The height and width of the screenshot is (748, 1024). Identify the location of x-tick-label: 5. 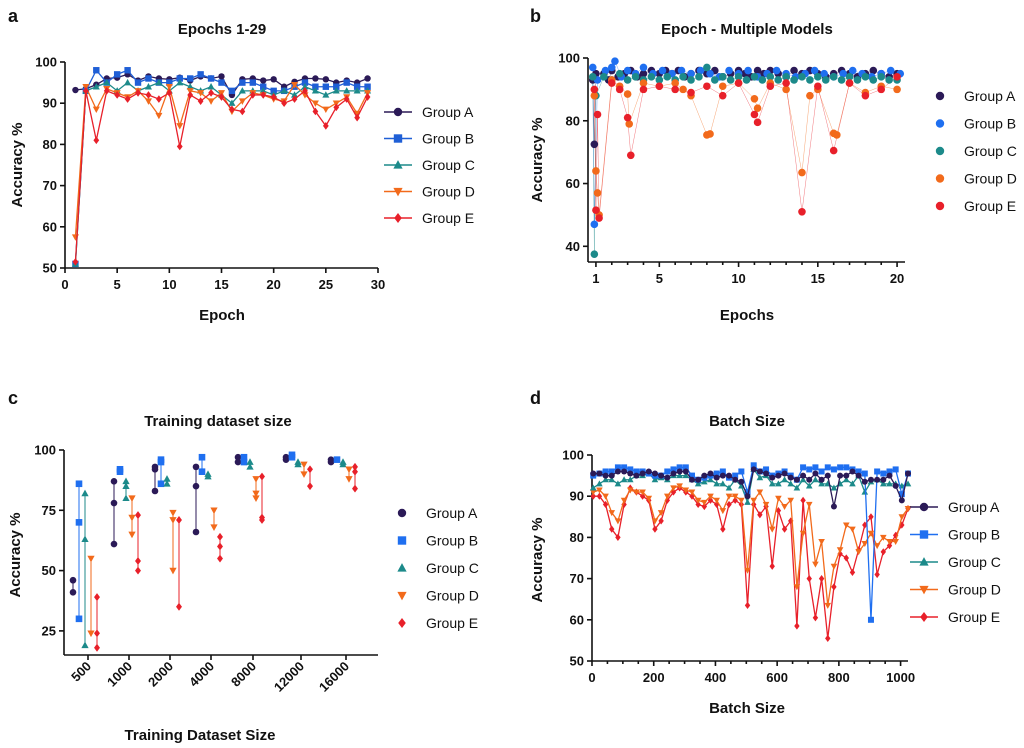
(659, 278).